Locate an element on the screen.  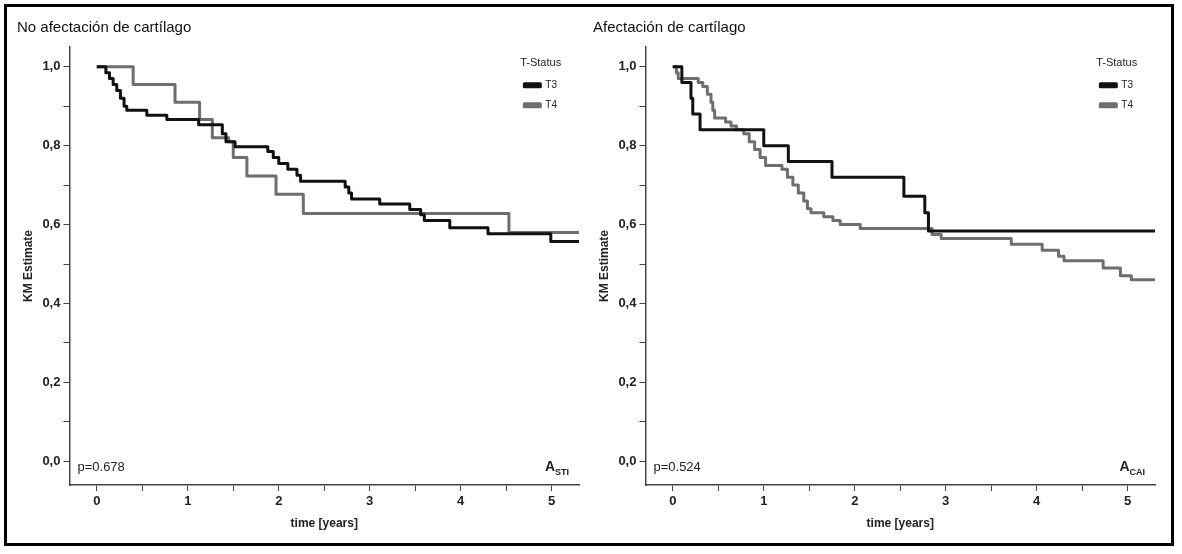
annotation: p=0.524 is located at coordinates (677, 466).